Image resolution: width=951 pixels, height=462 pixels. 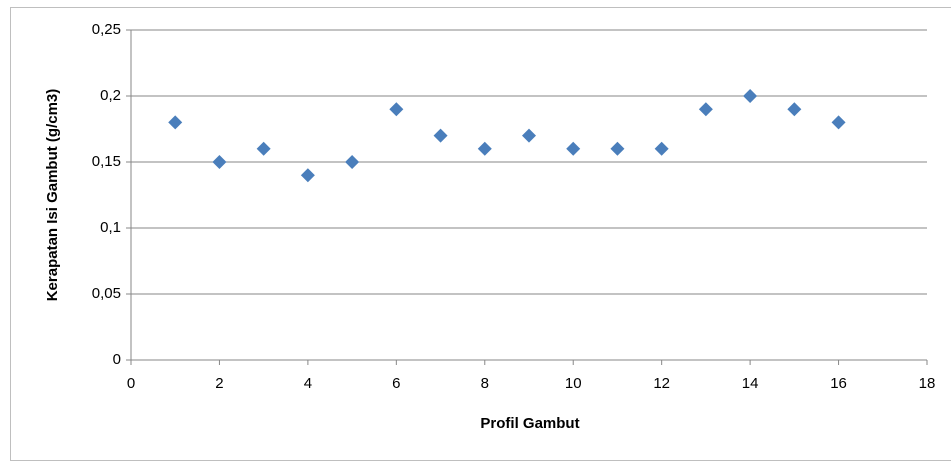 What do you see at coordinates (106, 161) in the screenshot?
I see `y-tick-label: 0,15` at bounding box center [106, 161].